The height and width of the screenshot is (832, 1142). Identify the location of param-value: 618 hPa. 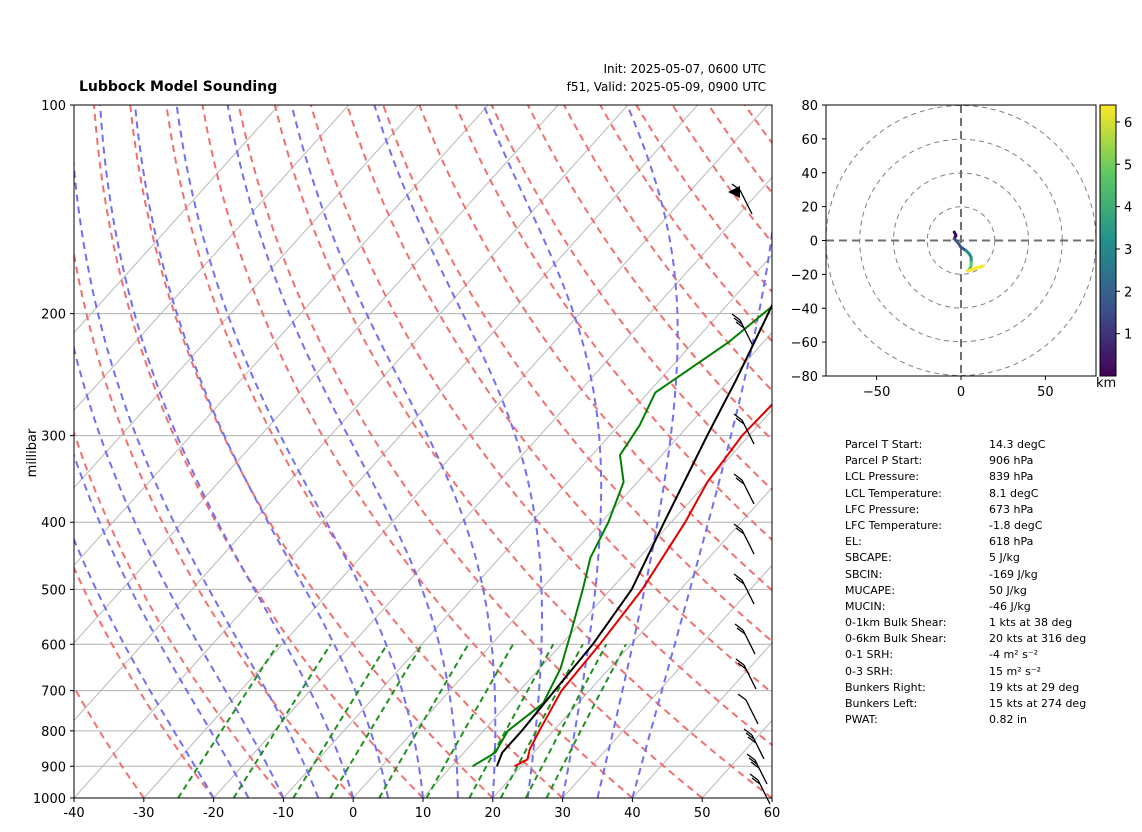
(1011, 542).